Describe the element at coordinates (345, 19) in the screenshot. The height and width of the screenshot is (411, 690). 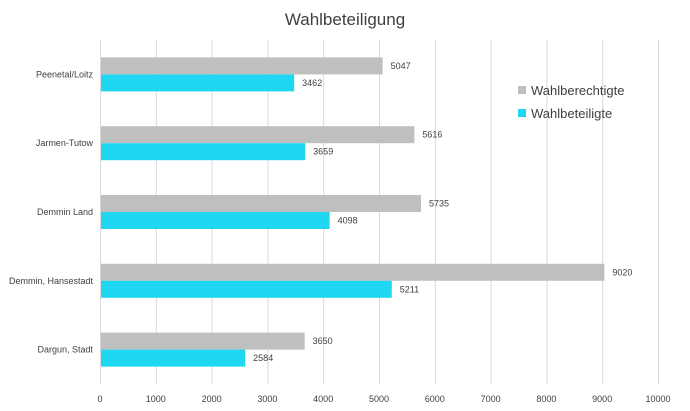
I see `chart-title: Wahlbeteiligung` at that location.